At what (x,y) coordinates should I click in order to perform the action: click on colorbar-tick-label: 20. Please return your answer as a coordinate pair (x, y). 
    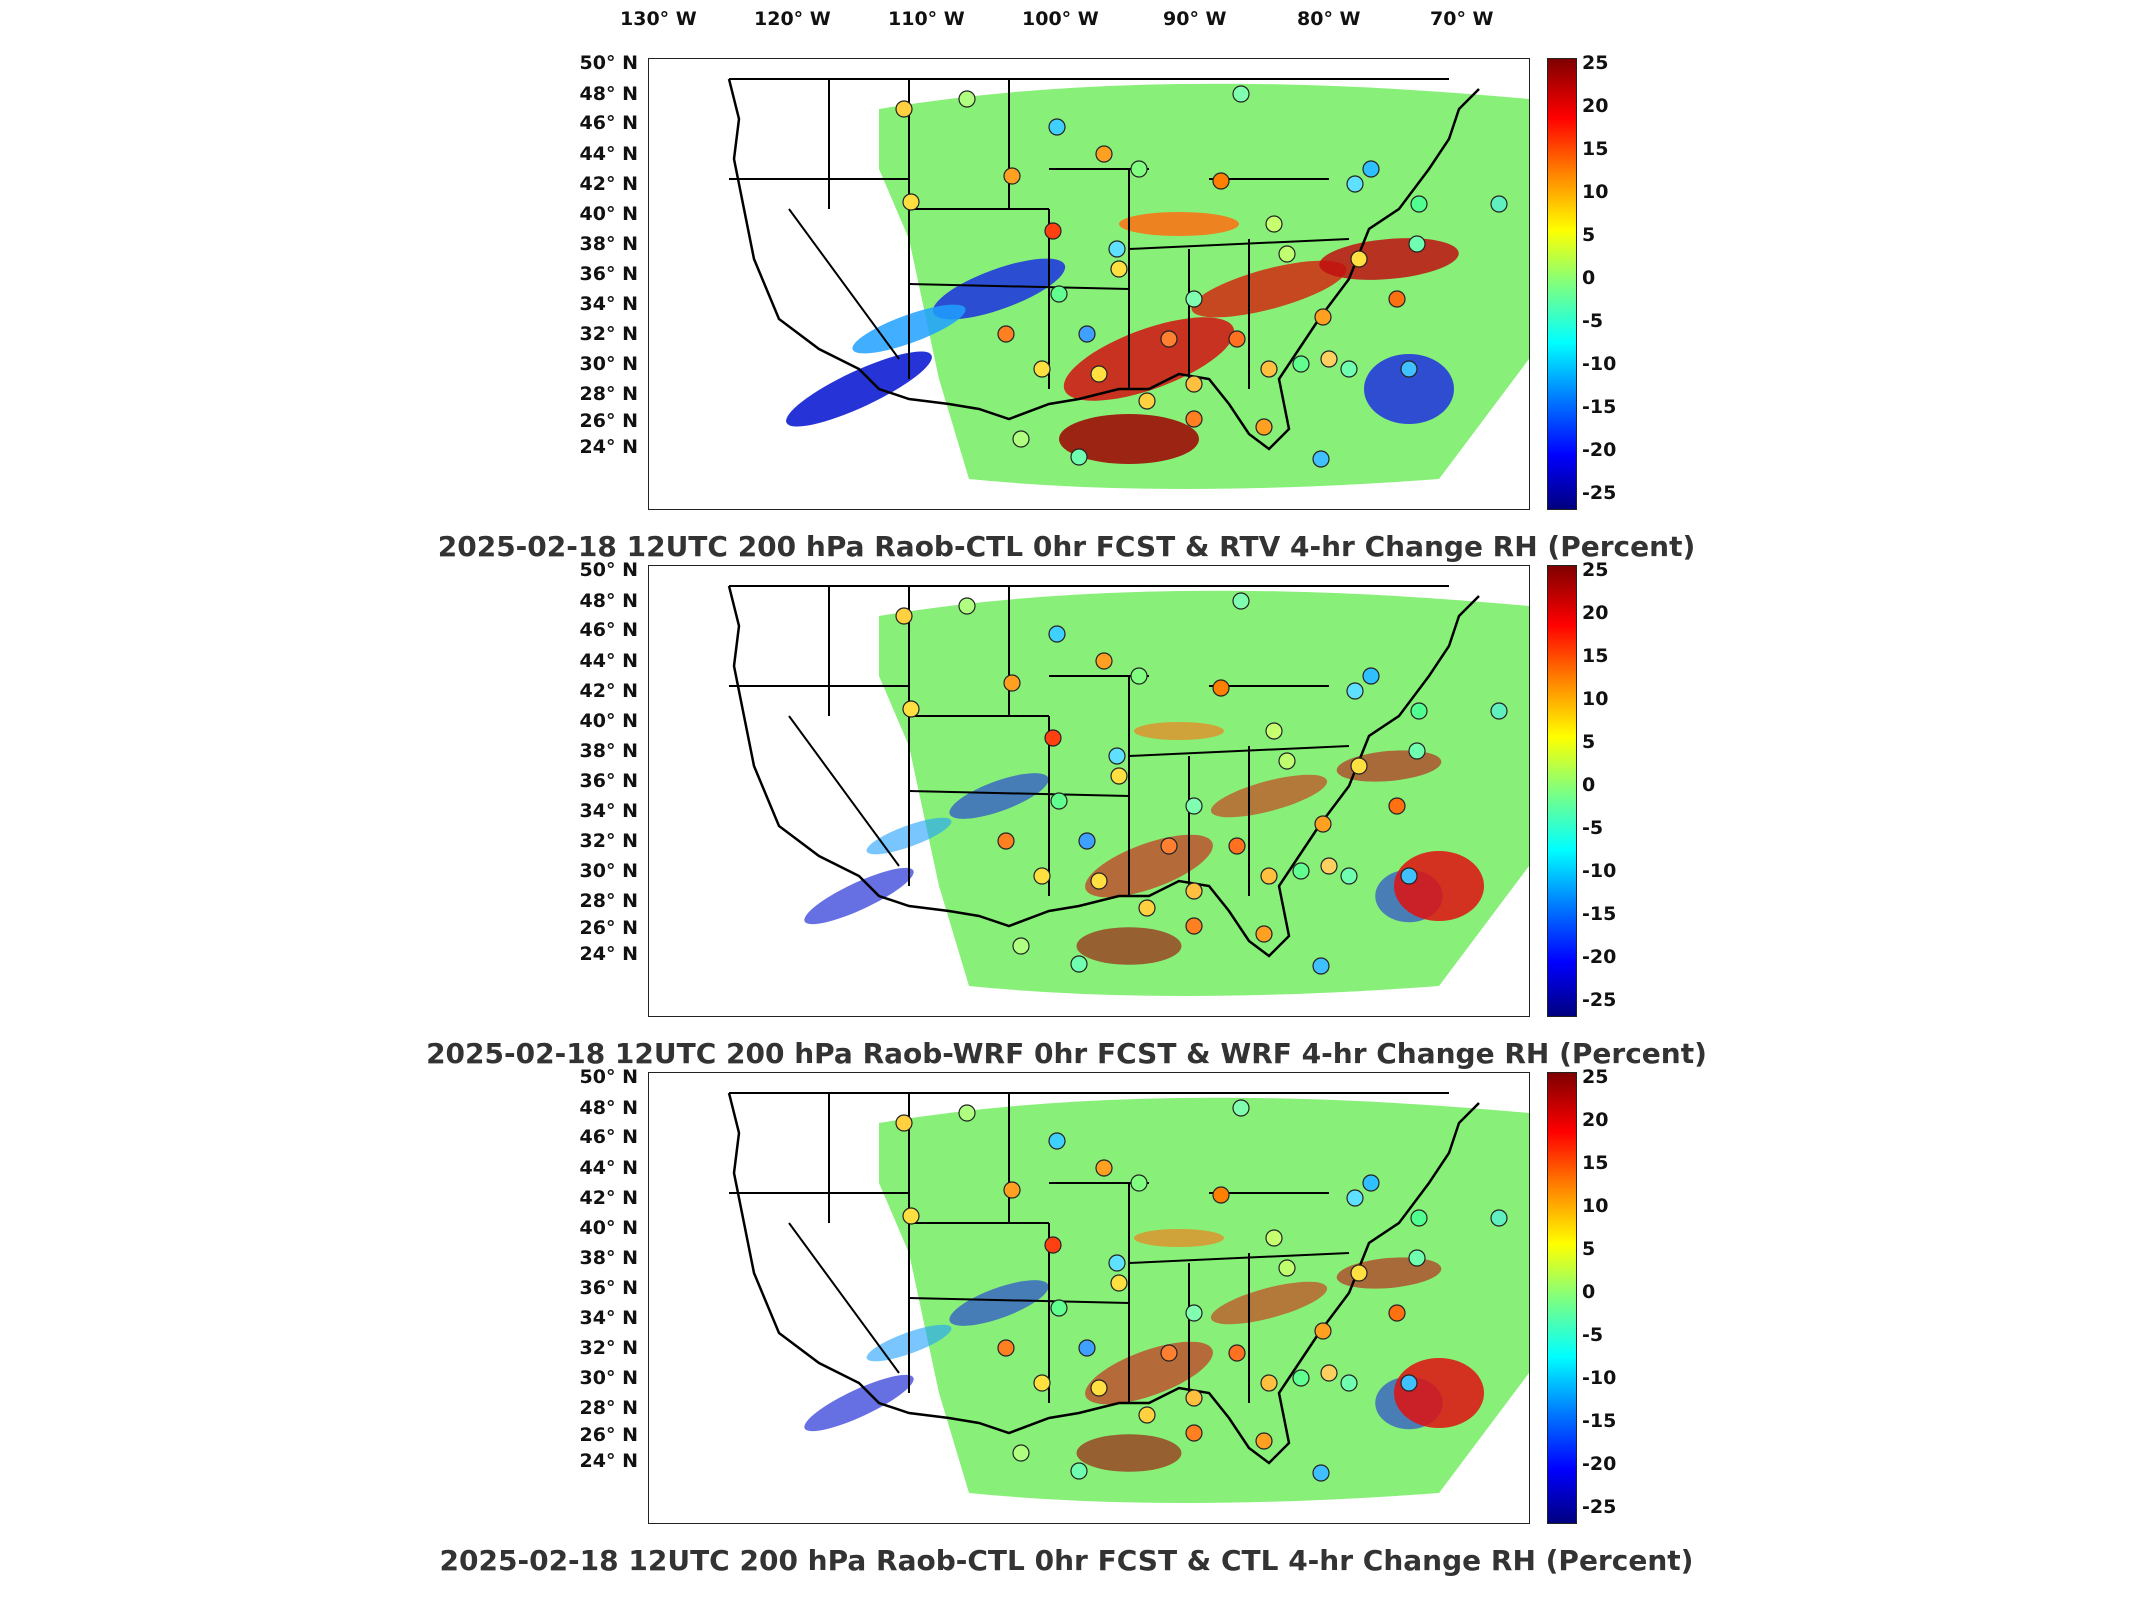
    Looking at the image, I should click on (1595, 1120).